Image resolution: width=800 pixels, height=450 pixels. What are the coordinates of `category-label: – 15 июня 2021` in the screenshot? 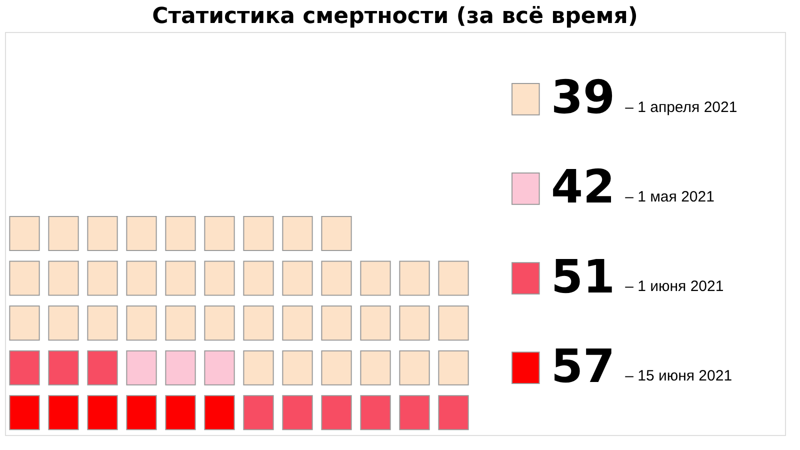 It's located at (678, 376).